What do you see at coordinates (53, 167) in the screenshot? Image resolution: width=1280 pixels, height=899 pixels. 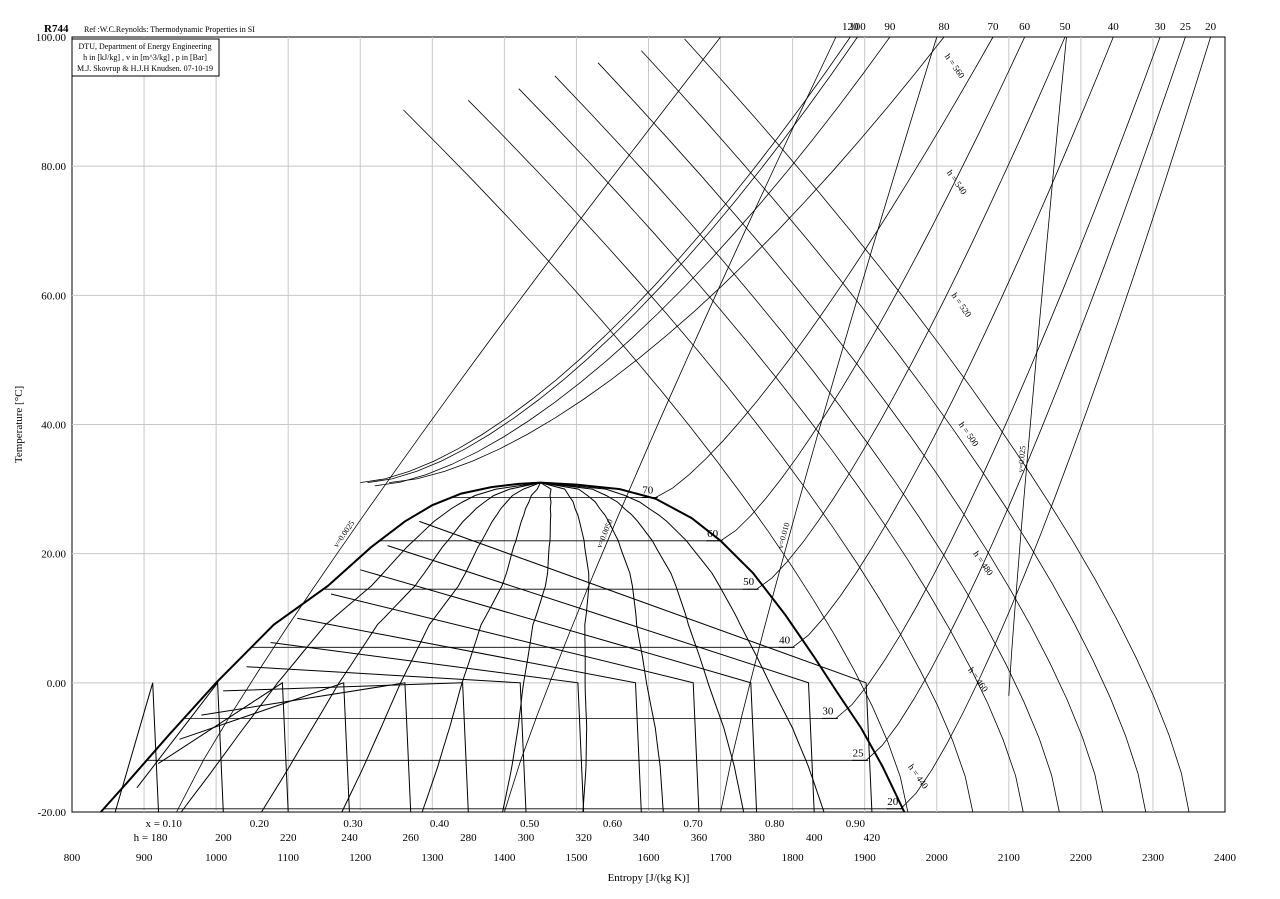 I see `y-tick-label: 80.00` at bounding box center [53, 167].